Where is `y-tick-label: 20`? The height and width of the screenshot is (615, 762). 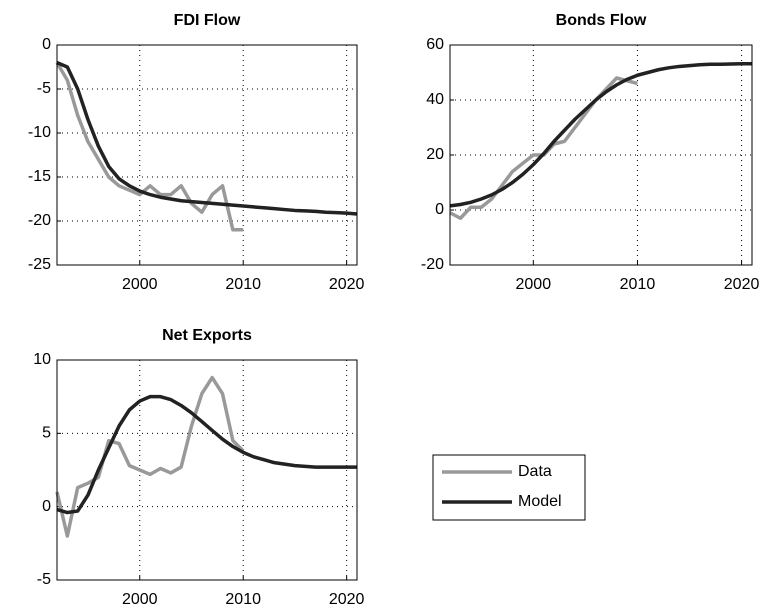
y-tick-label: 20 is located at coordinates (435, 154).